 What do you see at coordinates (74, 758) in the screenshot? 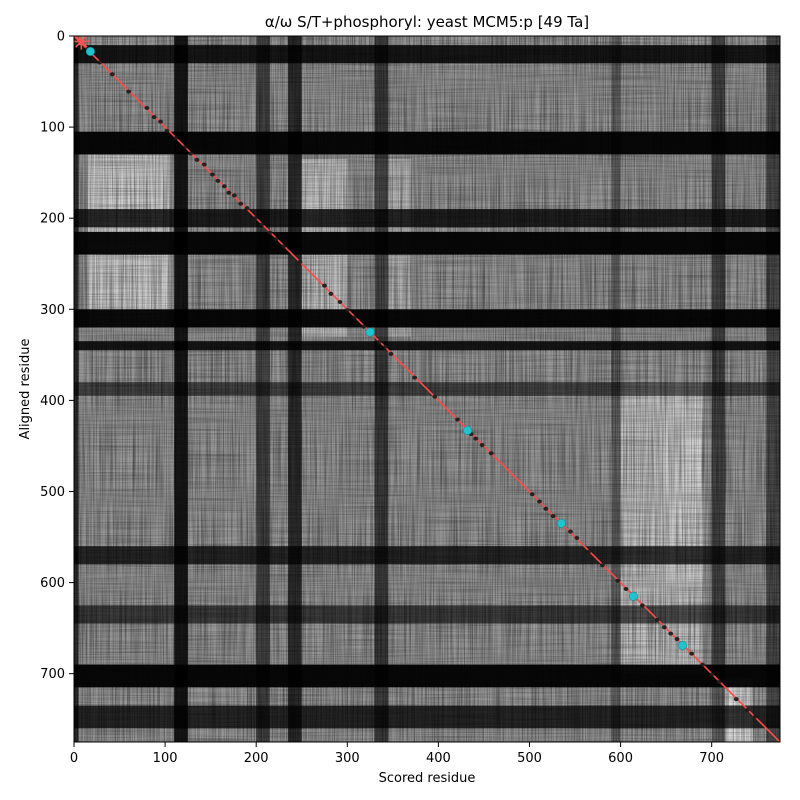
I see `x-tick-label: 0` at bounding box center [74, 758].